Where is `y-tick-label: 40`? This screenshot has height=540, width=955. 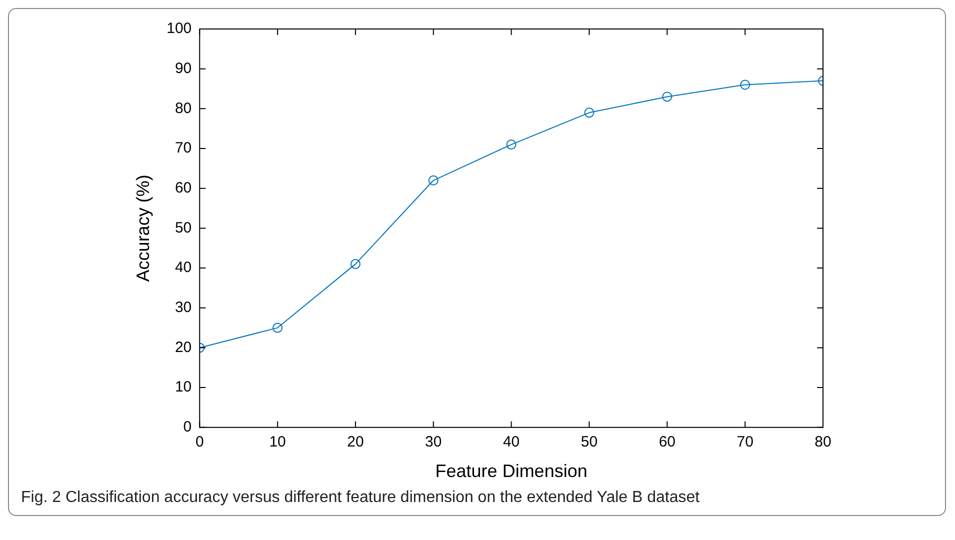
y-tick-label: 40 is located at coordinates (183, 267).